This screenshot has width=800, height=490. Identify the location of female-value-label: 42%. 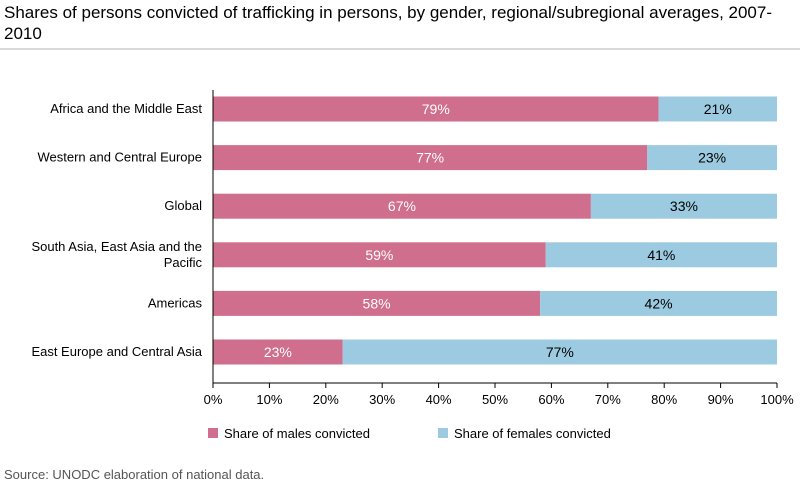
(659, 303).